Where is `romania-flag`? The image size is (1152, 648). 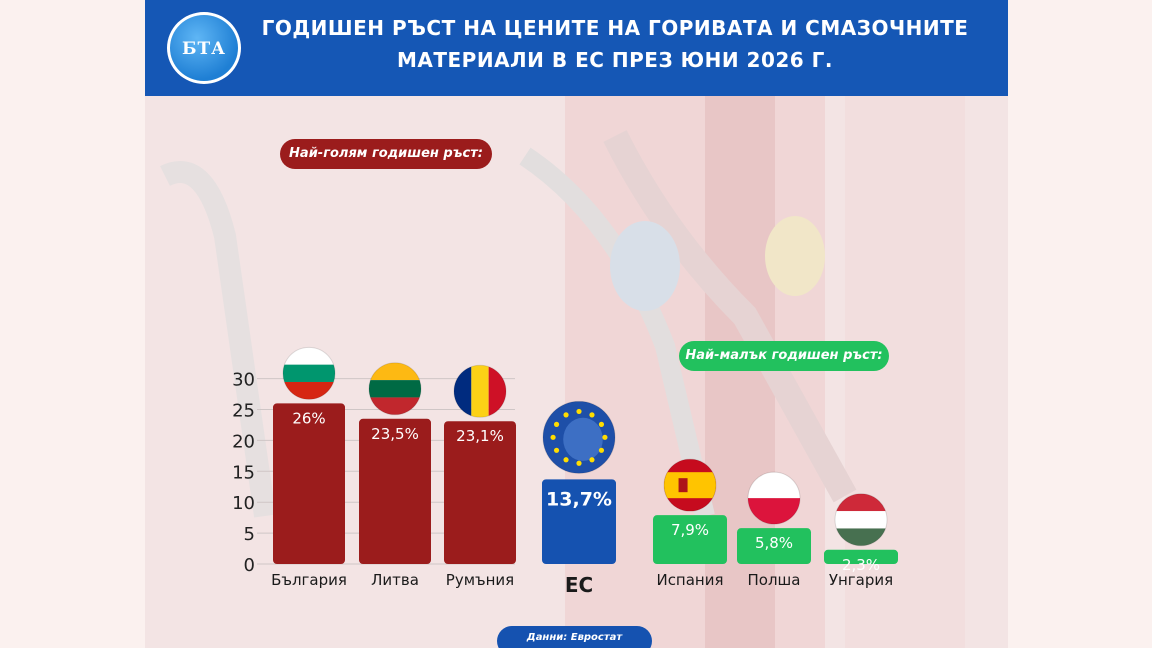
romania-flag is located at coordinates (480, 391).